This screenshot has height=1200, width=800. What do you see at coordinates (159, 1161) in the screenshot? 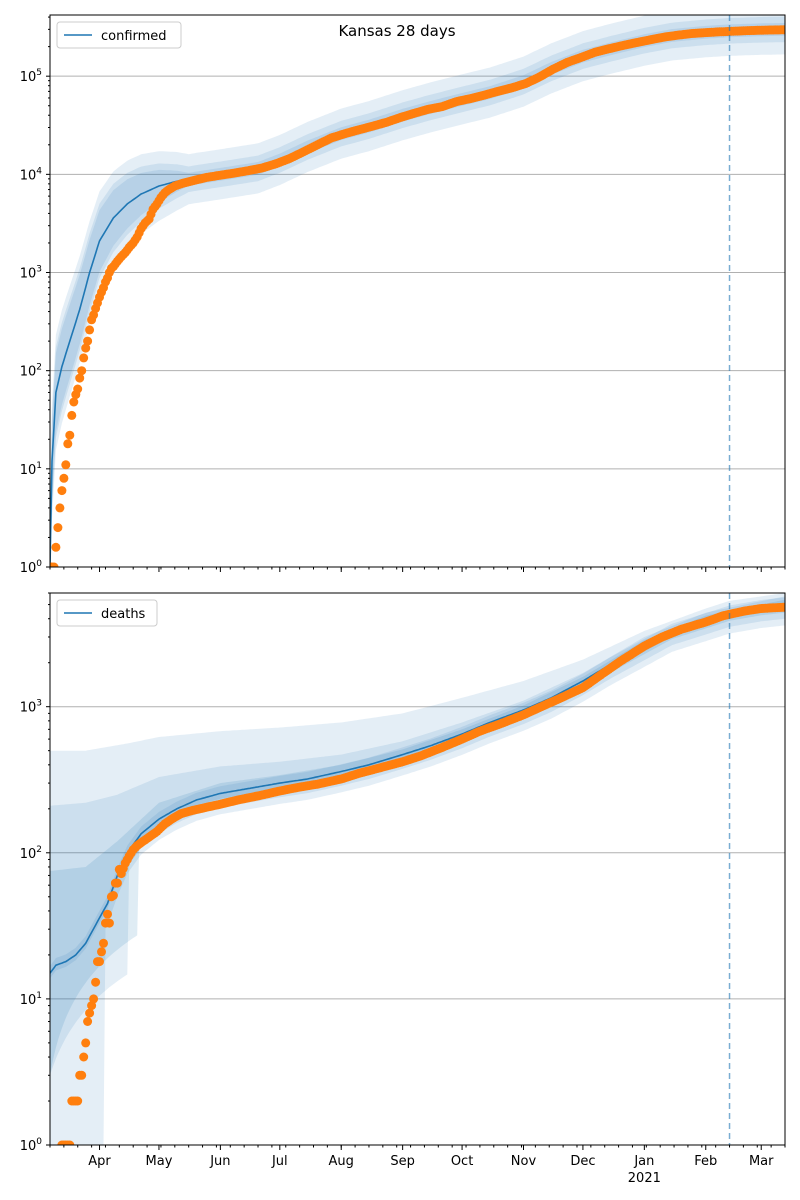
I see `x-tick-label: May` at bounding box center [159, 1161].